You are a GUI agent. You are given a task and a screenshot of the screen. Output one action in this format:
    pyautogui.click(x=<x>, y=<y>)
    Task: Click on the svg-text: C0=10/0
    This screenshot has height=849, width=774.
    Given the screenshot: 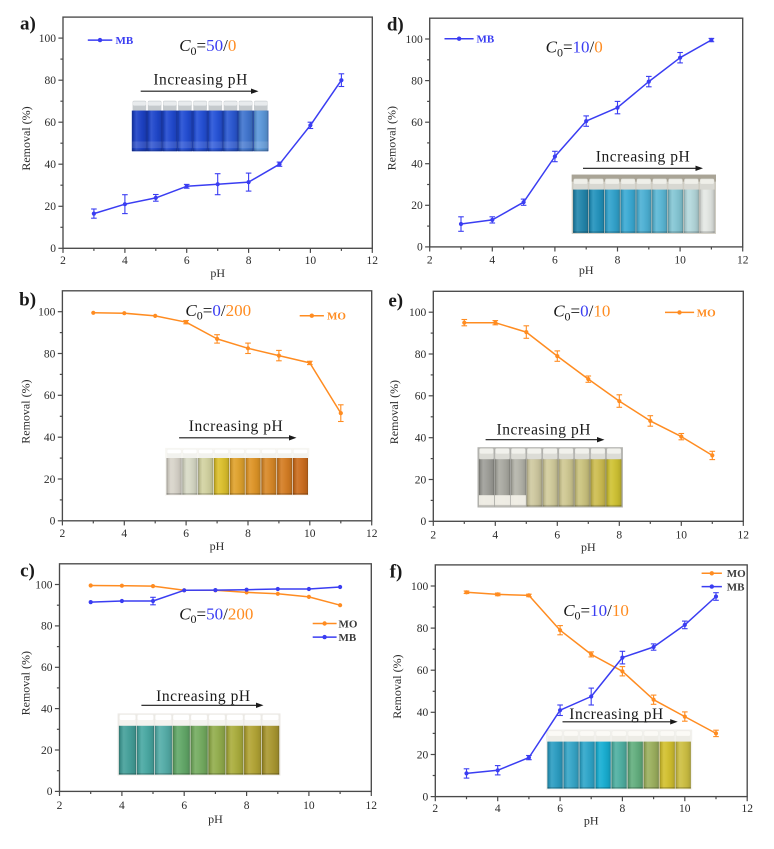 What is the action you would take?
    pyautogui.click(x=574, y=49)
    